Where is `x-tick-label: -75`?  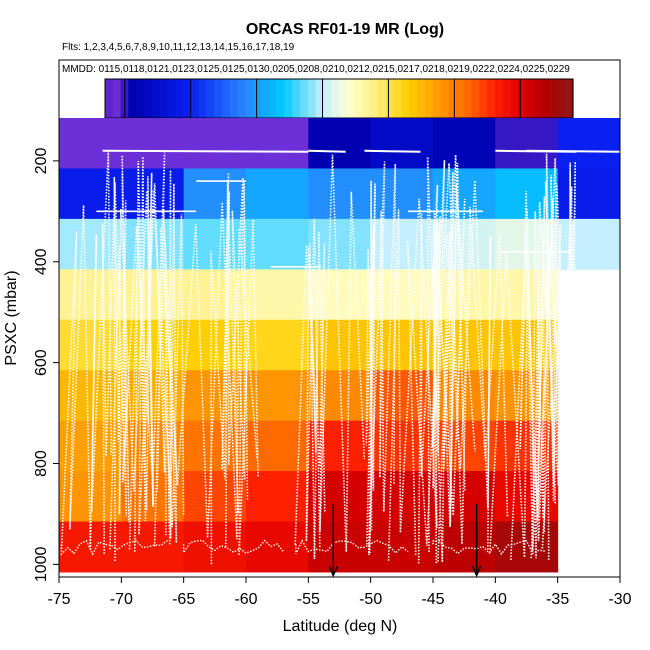
x-tick-label: -75 is located at coordinates (58, 599).